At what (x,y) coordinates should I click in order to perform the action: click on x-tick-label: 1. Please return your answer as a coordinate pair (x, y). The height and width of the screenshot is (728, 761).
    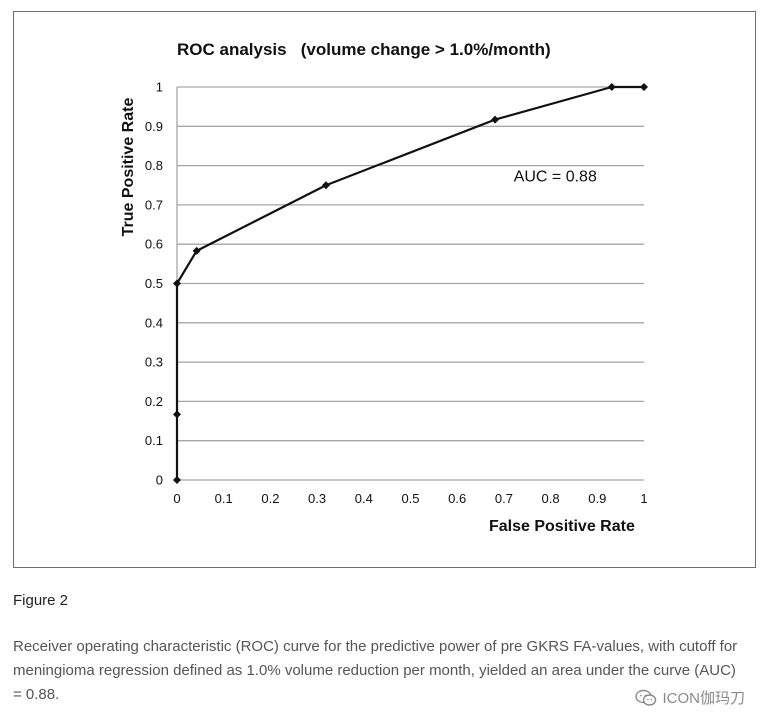
    Looking at the image, I should click on (643, 498).